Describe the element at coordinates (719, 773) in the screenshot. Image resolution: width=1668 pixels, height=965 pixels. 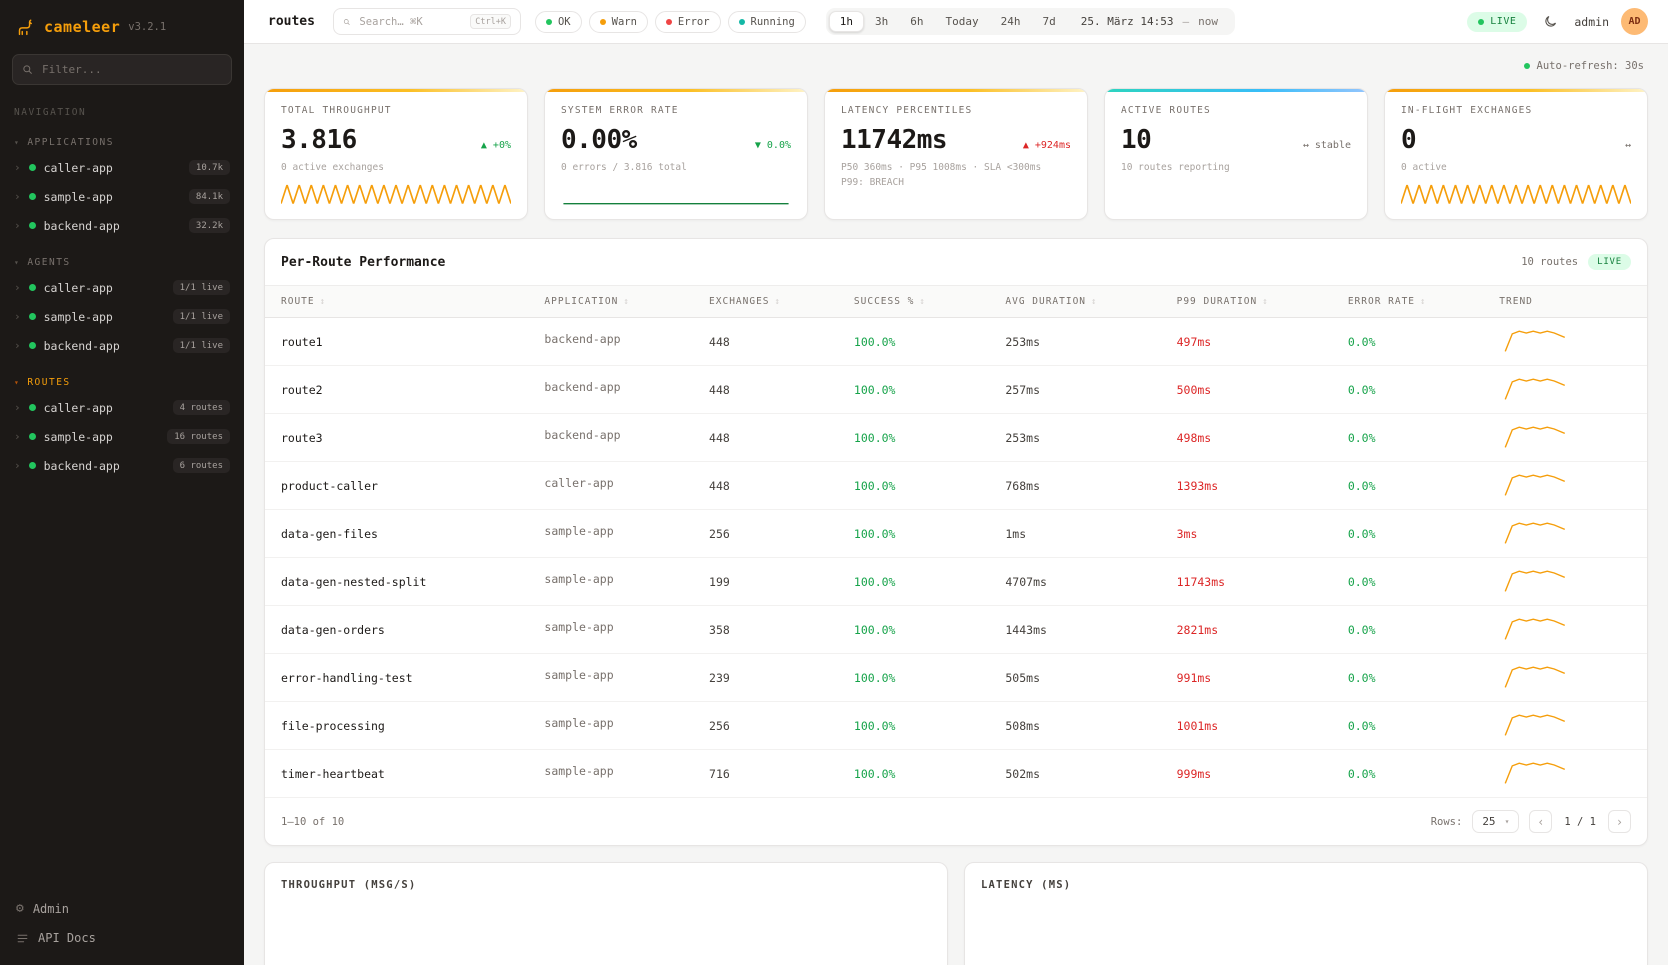
I see `cell-exchanges: 716` at that location.